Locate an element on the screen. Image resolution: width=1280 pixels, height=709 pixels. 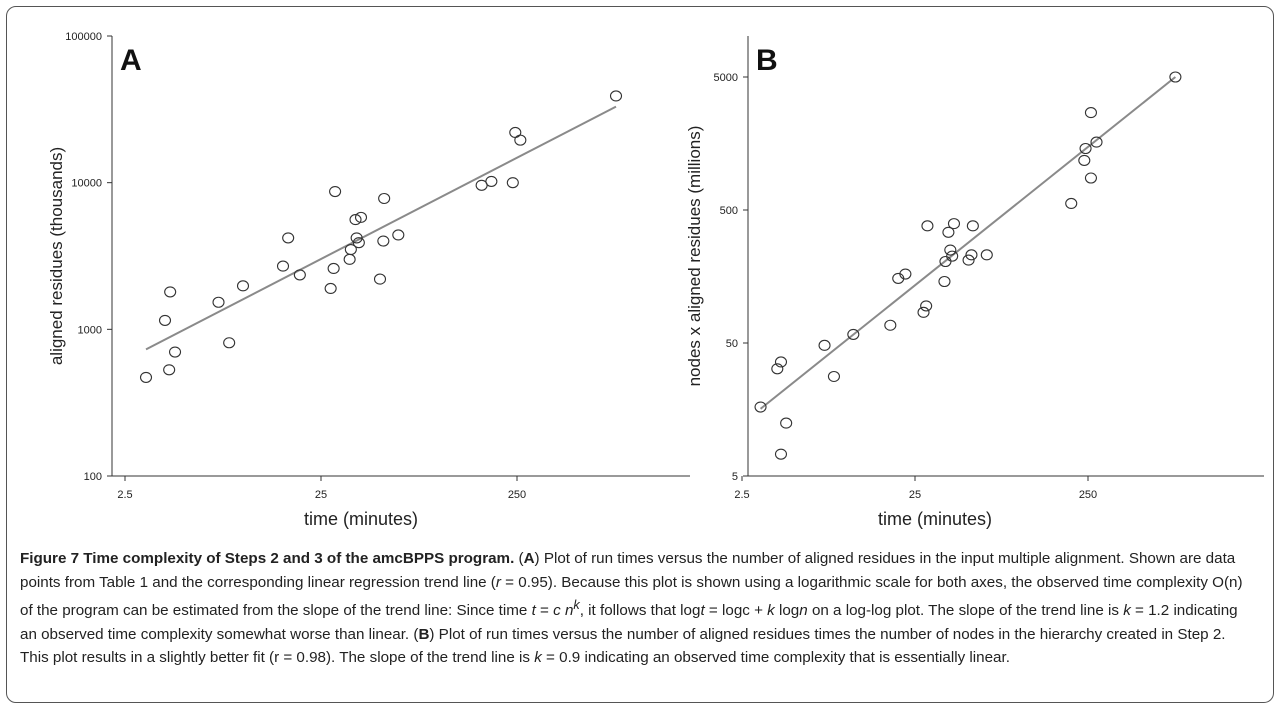
y-tick-label: 100000 is located at coordinates (83, 37).